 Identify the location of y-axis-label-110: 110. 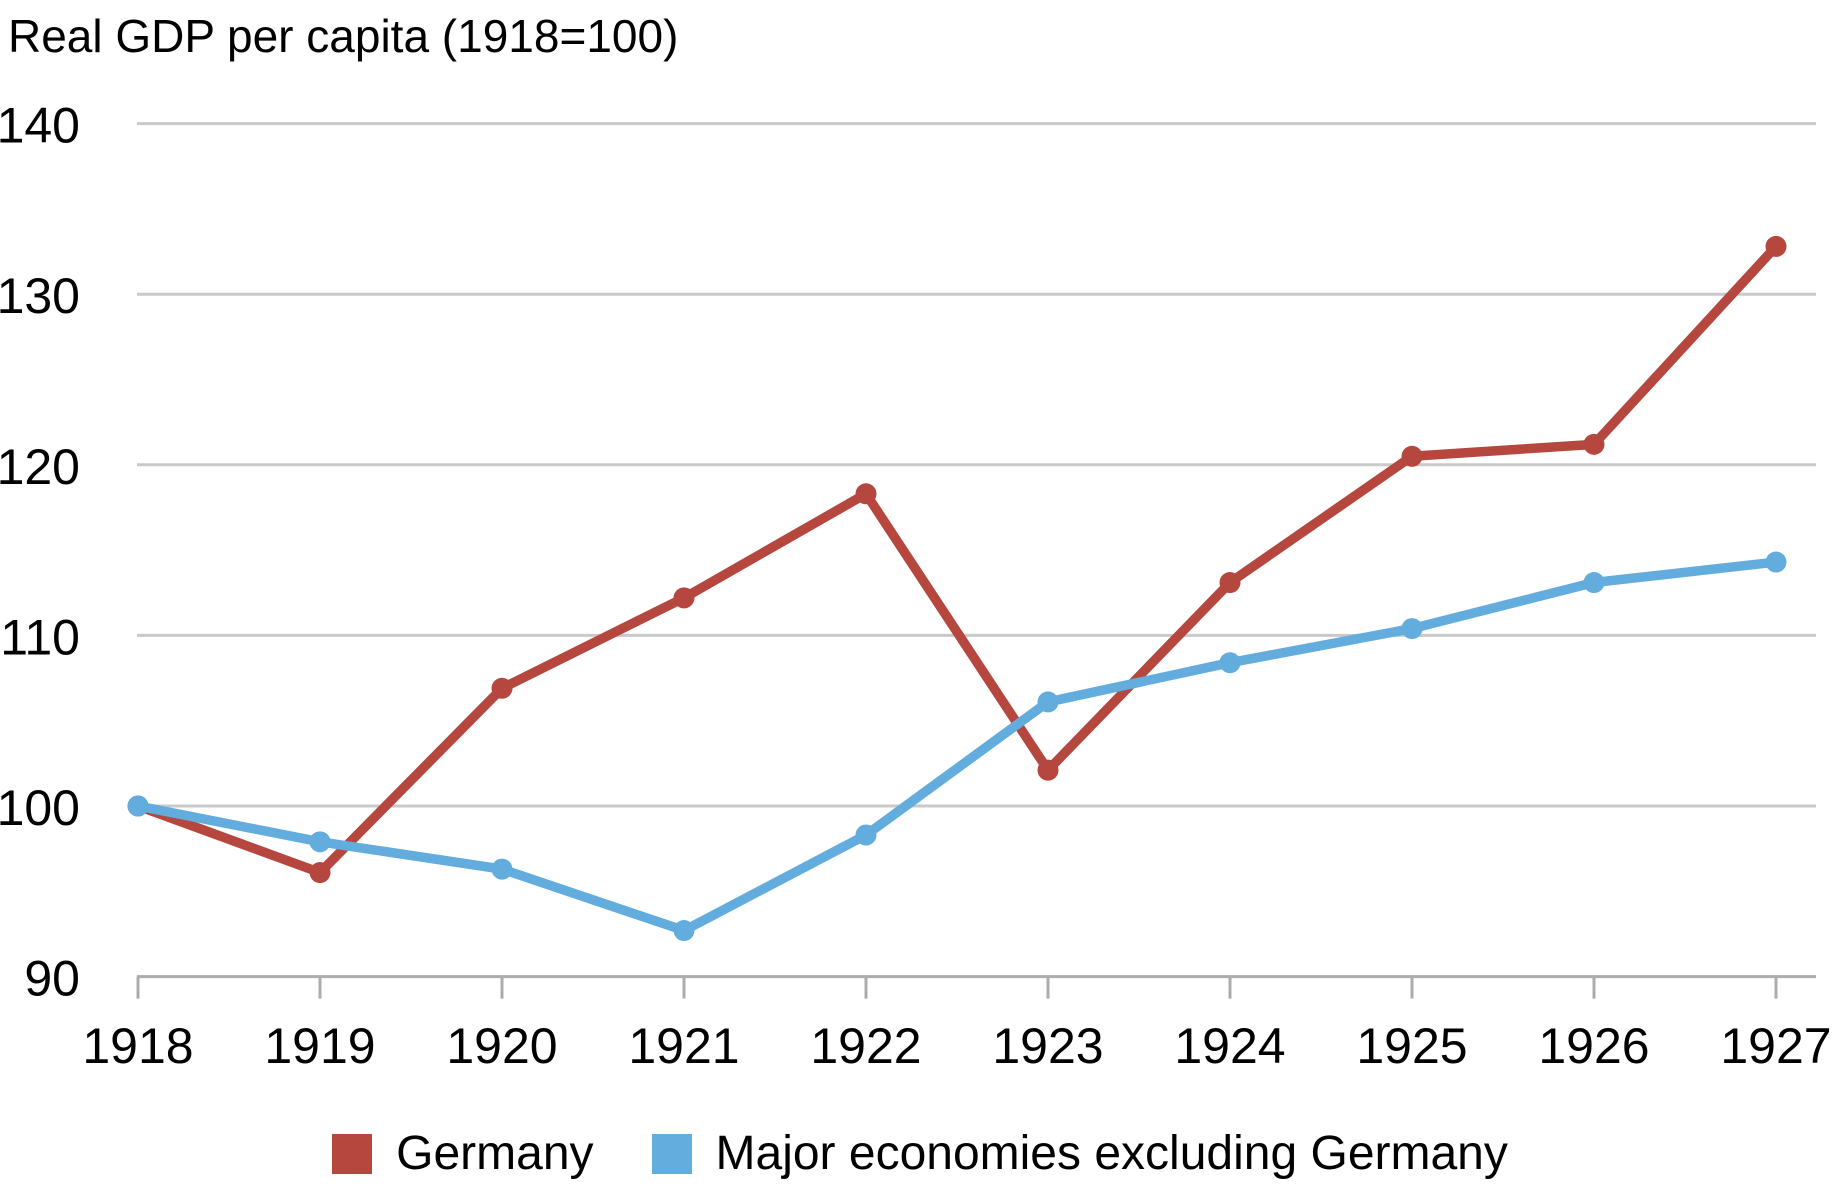
(40, 637).